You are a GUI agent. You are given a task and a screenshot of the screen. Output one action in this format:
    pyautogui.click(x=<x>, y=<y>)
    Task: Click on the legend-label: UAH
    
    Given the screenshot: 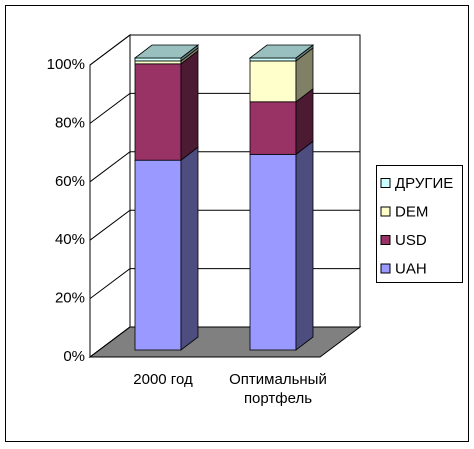 What is the action you would take?
    pyautogui.click(x=411, y=268)
    